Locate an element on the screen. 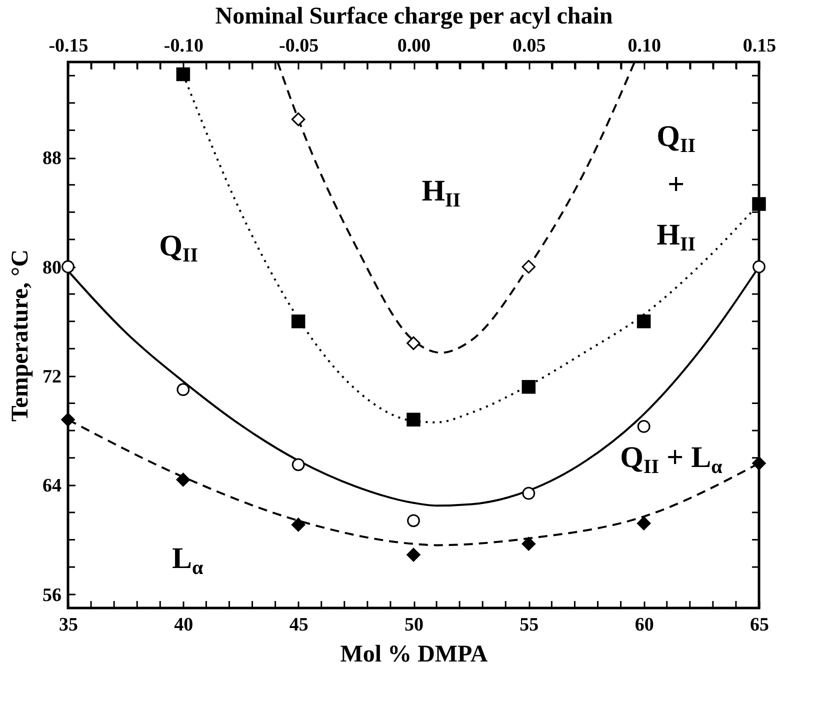 Image resolution: width=824 pixels, height=705 pixels. x-tick-label: 35 is located at coordinates (68, 625).